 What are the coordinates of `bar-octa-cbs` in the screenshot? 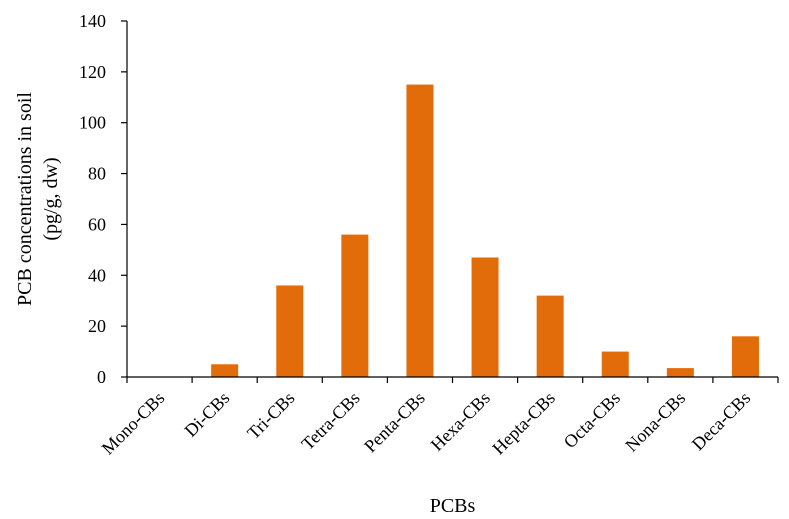 It's located at (615, 364).